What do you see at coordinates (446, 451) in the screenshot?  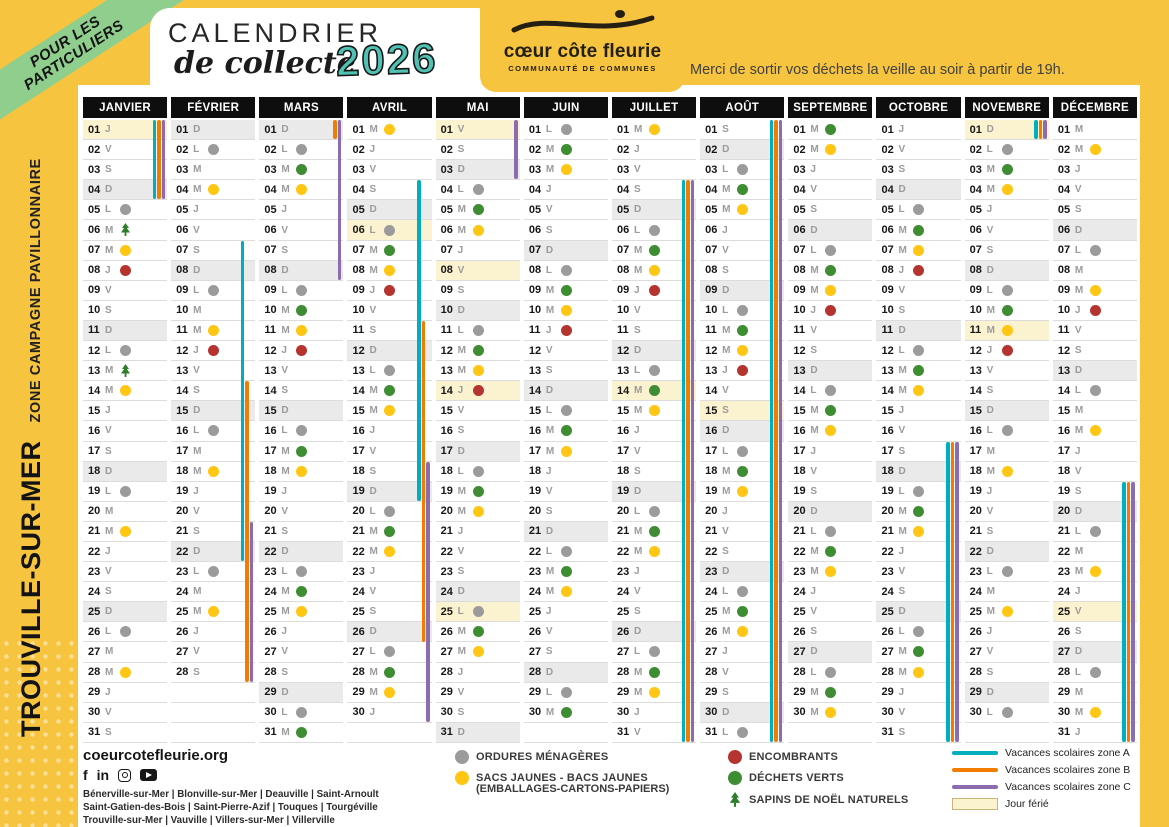 I see `day-number: 17` at bounding box center [446, 451].